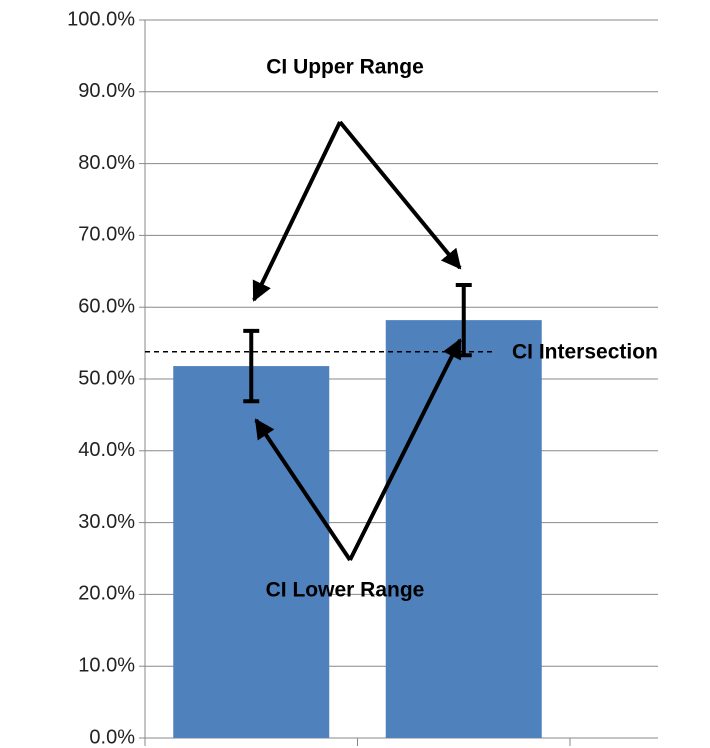 Image resolution: width=710 pixels, height=748 pixels. I want to click on annotation: CI Lower Range, so click(345, 590).